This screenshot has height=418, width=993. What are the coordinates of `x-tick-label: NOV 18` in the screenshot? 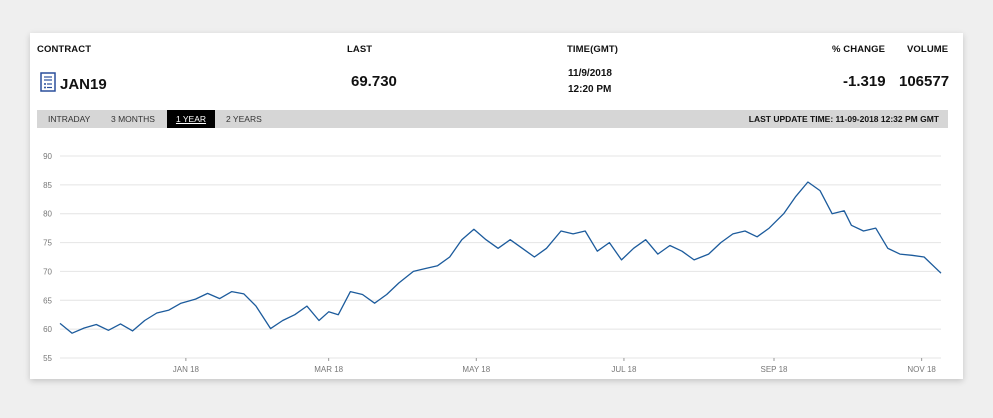 It's located at (921, 369).